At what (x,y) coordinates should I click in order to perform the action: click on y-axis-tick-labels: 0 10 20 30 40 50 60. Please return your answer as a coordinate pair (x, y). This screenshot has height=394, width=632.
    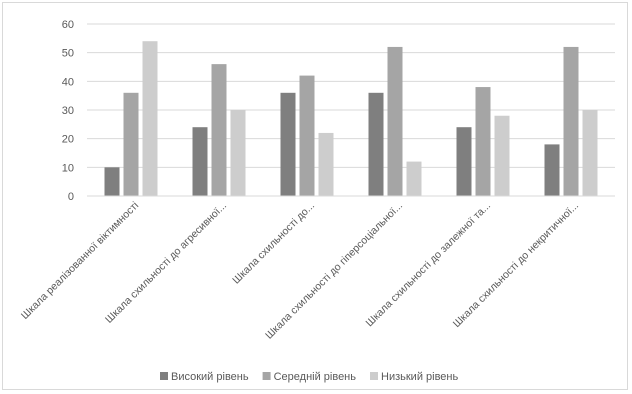
    Looking at the image, I should click on (68, 111).